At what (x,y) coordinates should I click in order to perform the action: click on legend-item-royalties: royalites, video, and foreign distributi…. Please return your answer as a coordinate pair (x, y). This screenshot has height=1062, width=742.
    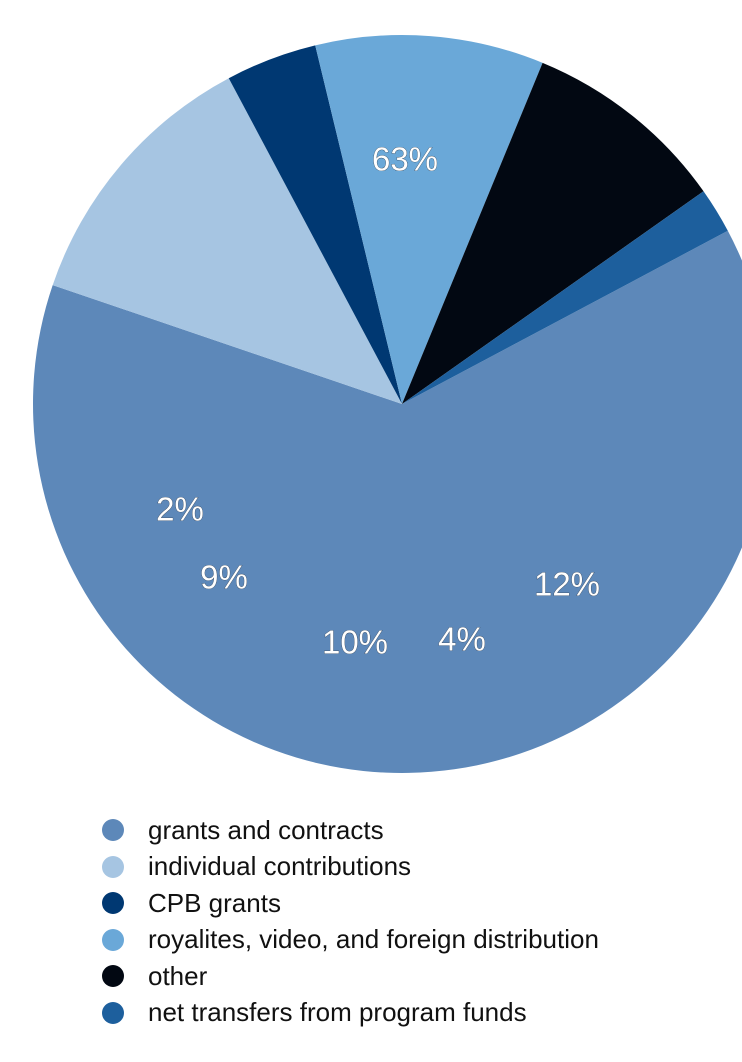
    Looking at the image, I should click on (350, 940).